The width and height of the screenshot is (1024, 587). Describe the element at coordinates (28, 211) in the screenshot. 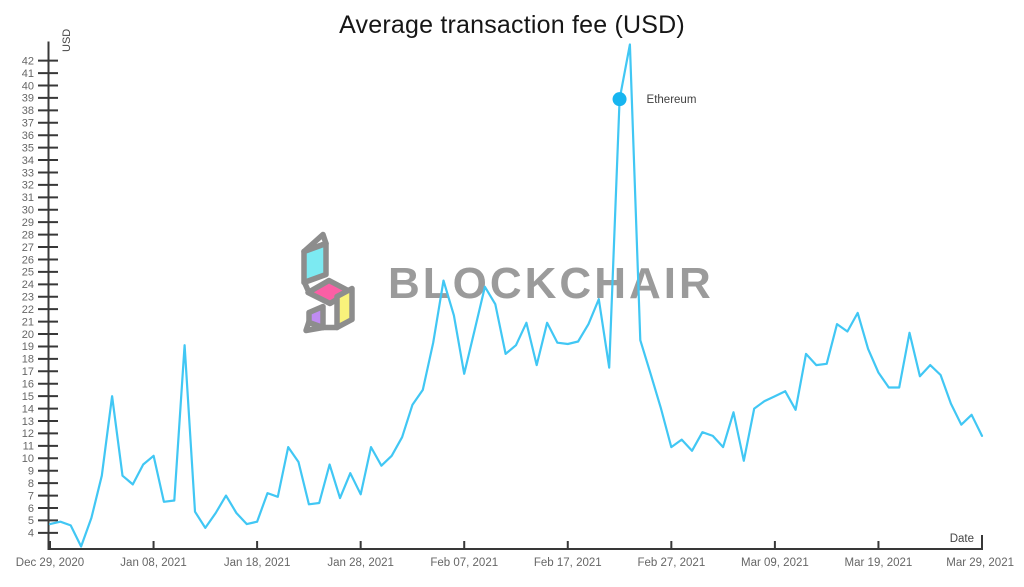

I see `y-tick-label: 30` at that location.